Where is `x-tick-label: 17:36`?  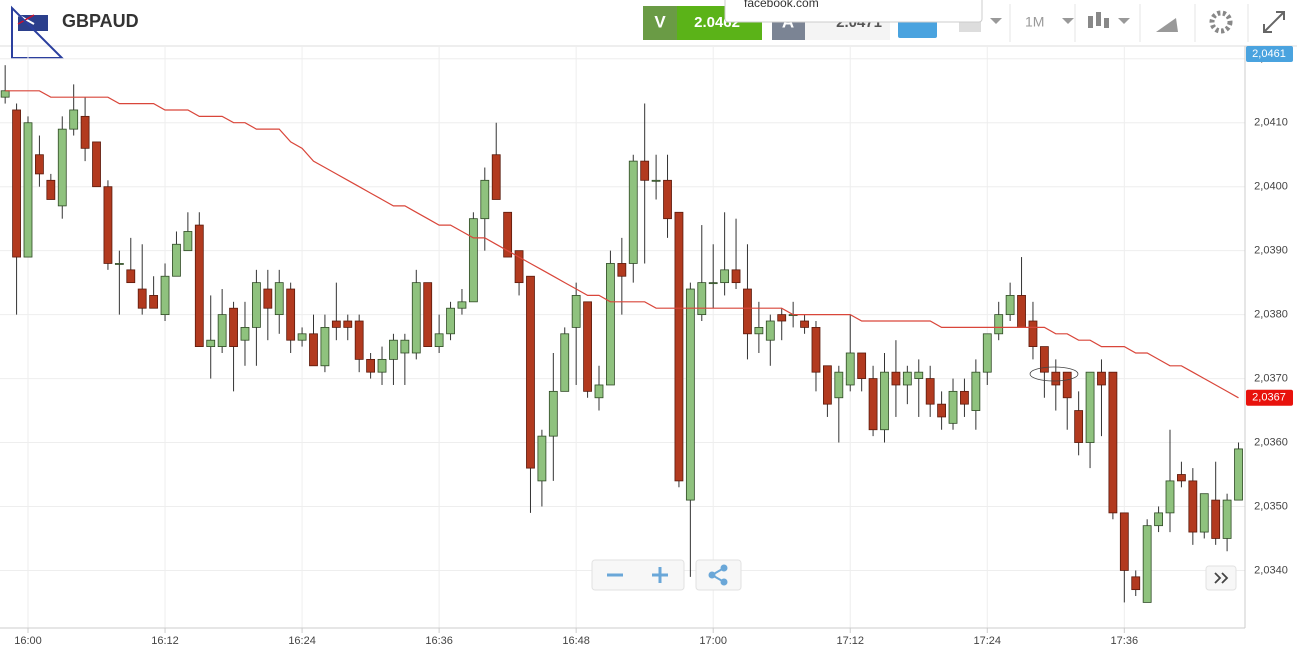
x-tick-label: 17:36 is located at coordinates (1125, 641).